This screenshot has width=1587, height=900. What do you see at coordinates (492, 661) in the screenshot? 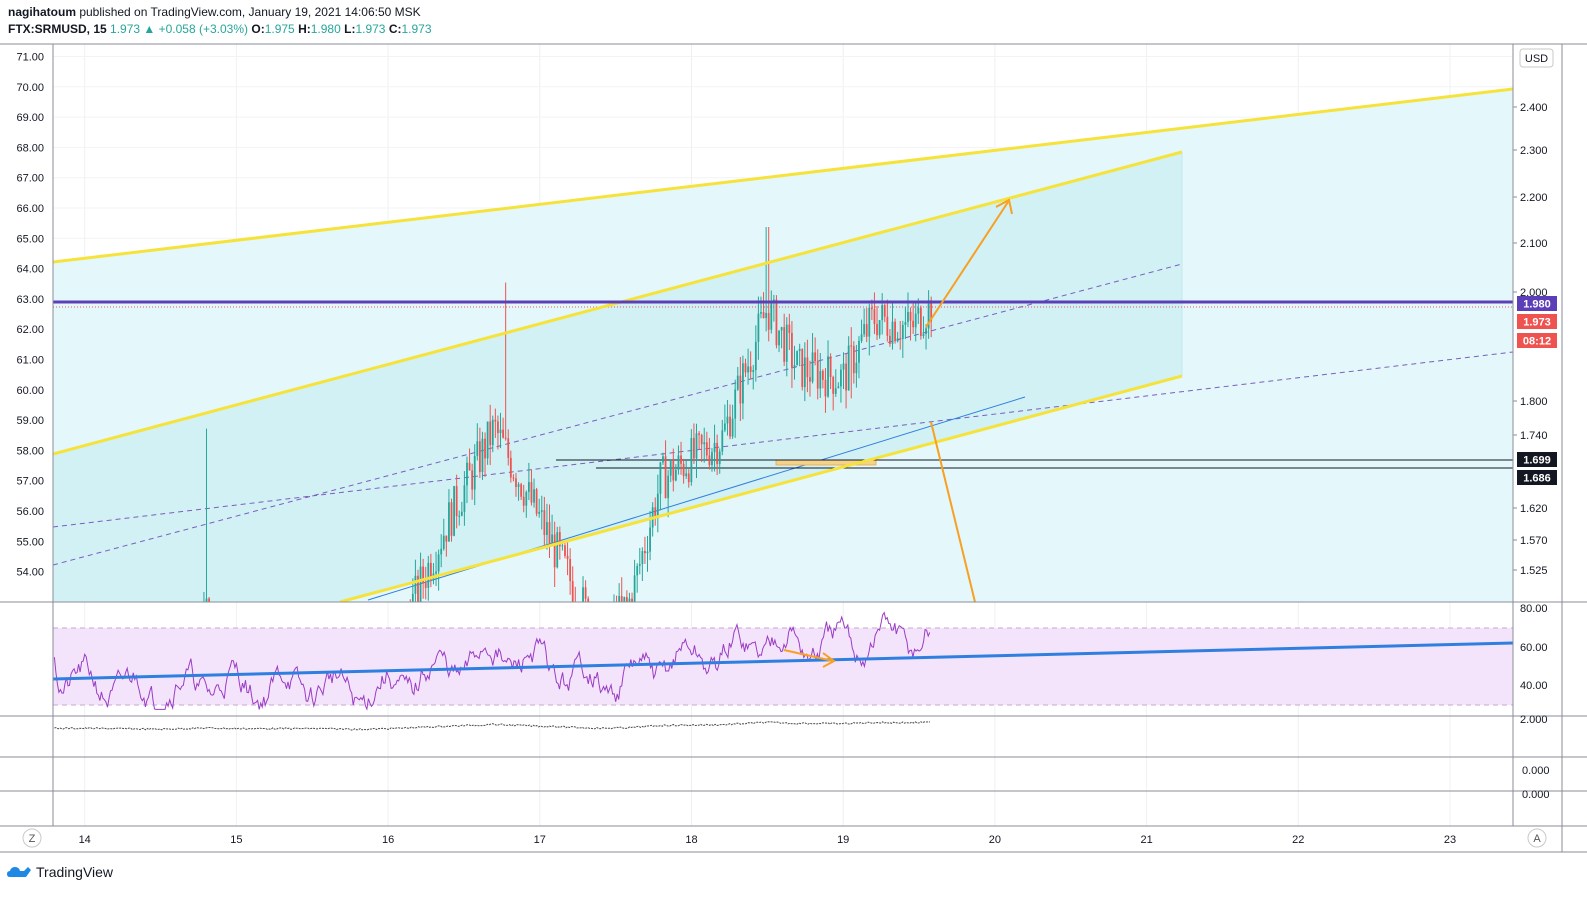
I see `rsi-line` at bounding box center [492, 661].